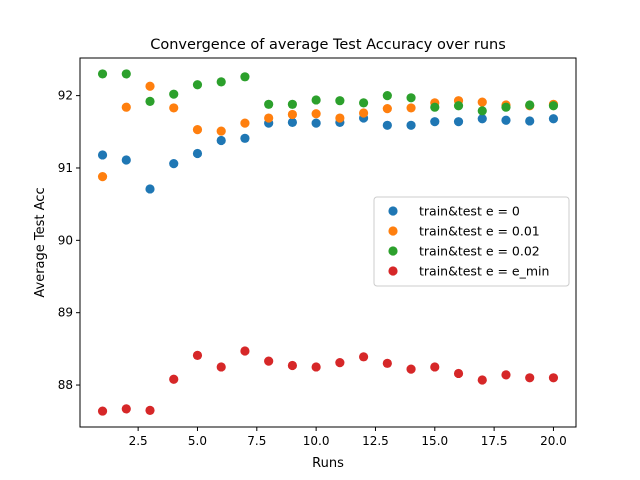 This screenshot has height=480, width=640. What do you see at coordinates (479, 231) in the screenshot?
I see `legend-label: train&test e = 0.01` at bounding box center [479, 231].